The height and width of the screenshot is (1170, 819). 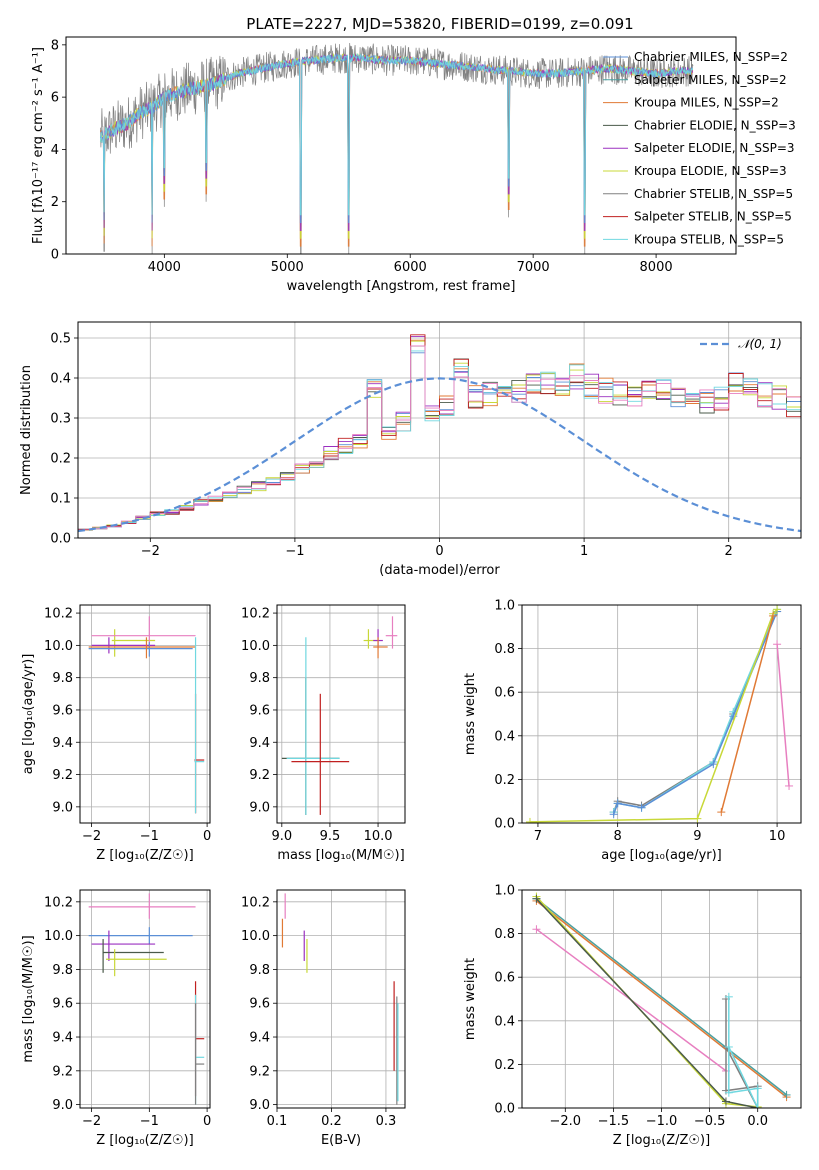 What do you see at coordinates (504, 1021) in the screenshot?
I see `y-tick-label: 0.4` at bounding box center [504, 1021].